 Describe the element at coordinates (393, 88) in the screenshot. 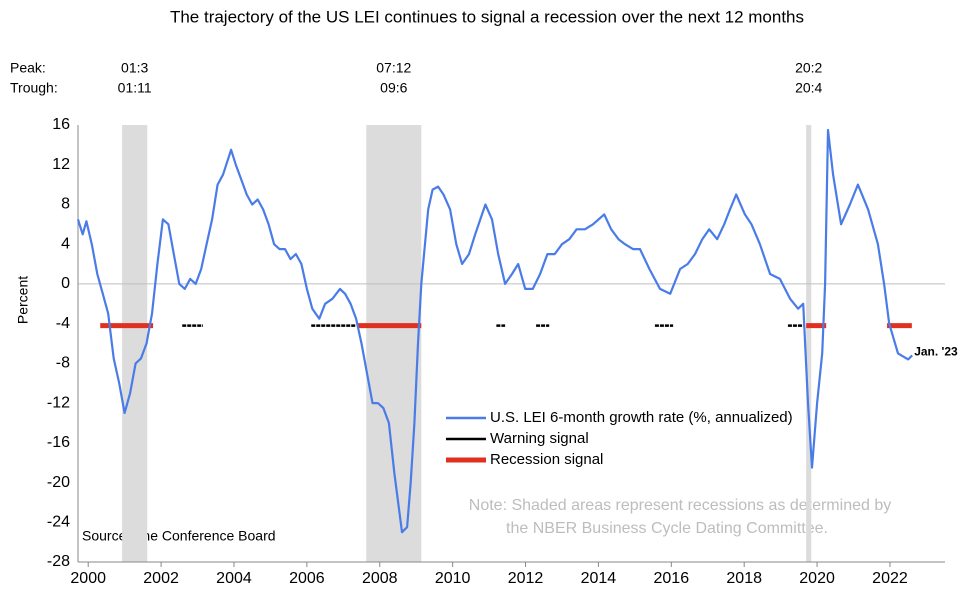

I see `recession-trough: 09:6` at that location.